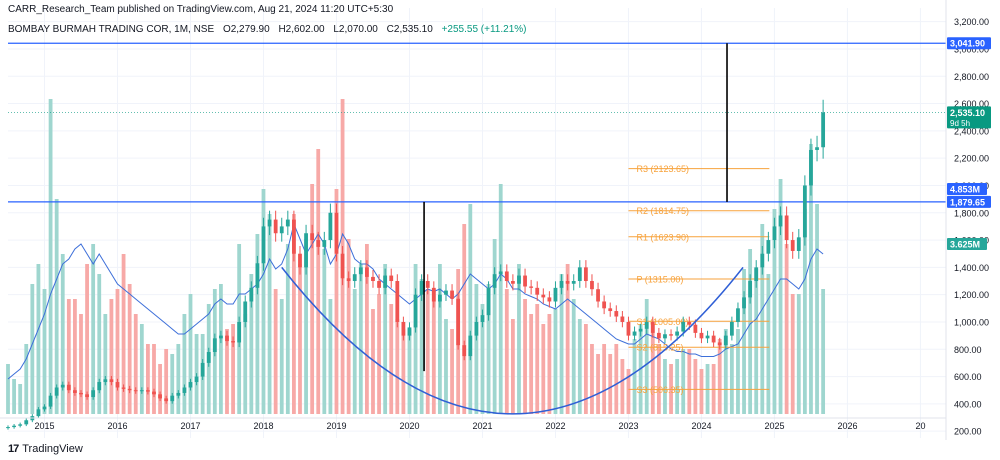  I want to click on y-axis-tick-label: 800.00, so click(968, 350).